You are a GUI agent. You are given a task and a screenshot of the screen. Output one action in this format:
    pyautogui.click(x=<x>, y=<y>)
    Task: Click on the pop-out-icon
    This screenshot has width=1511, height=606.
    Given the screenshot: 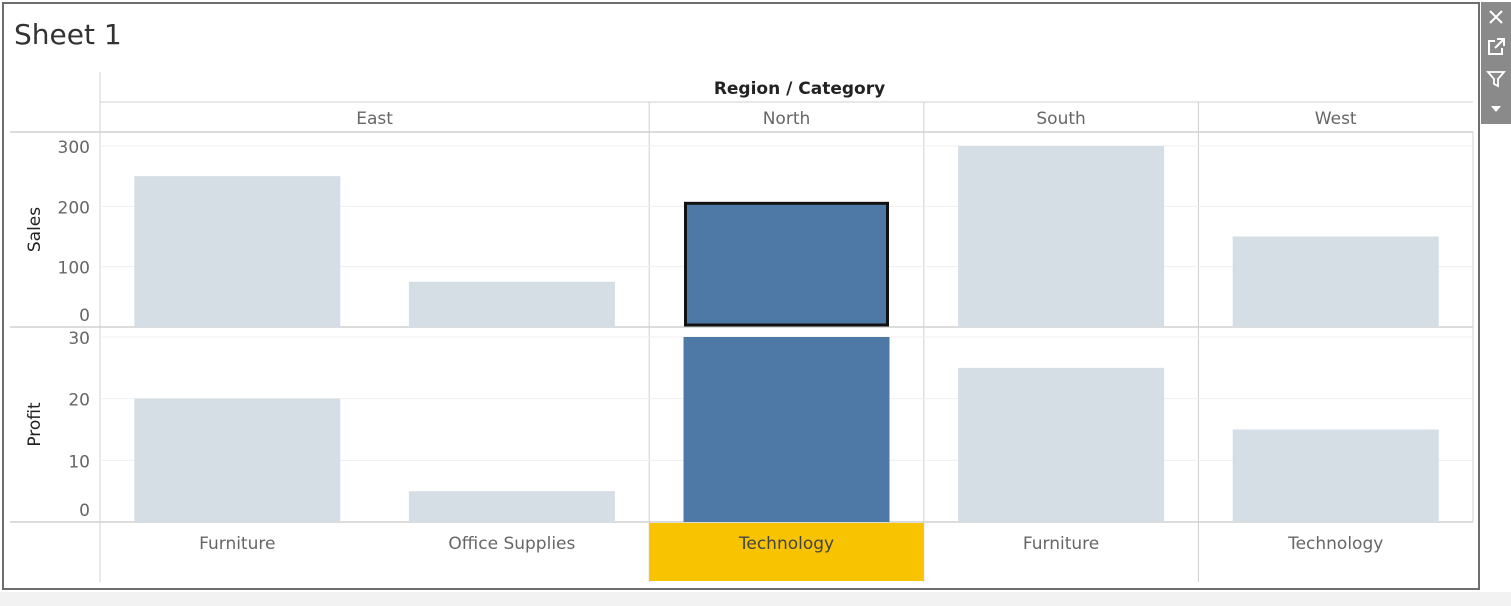 What is the action you would take?
    pyautogui.click(x=1496, y=47)
    